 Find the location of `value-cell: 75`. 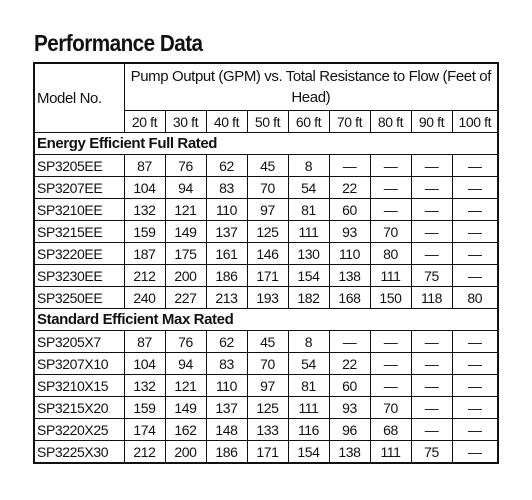

value-cell: 75 is located at coordinates (431, 275).